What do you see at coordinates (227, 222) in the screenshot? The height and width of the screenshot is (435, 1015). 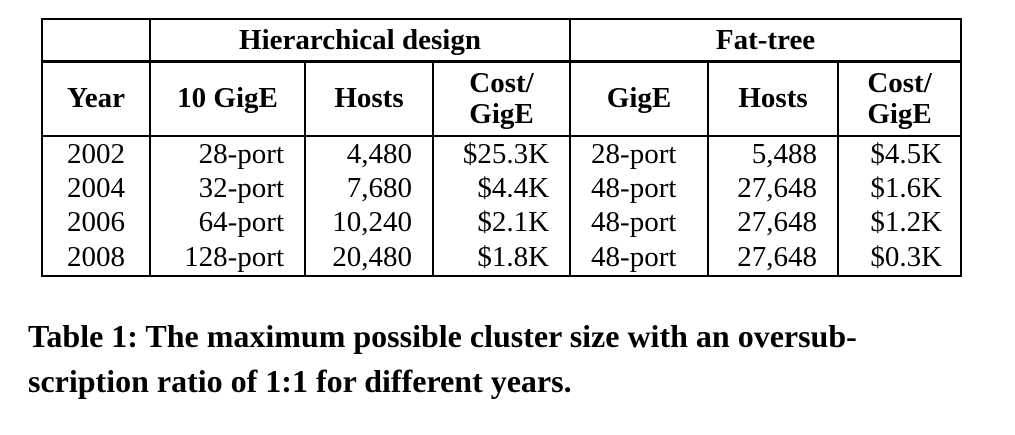 I see `cell-hier-switch: 64-port` at bounding box center [227, 222].